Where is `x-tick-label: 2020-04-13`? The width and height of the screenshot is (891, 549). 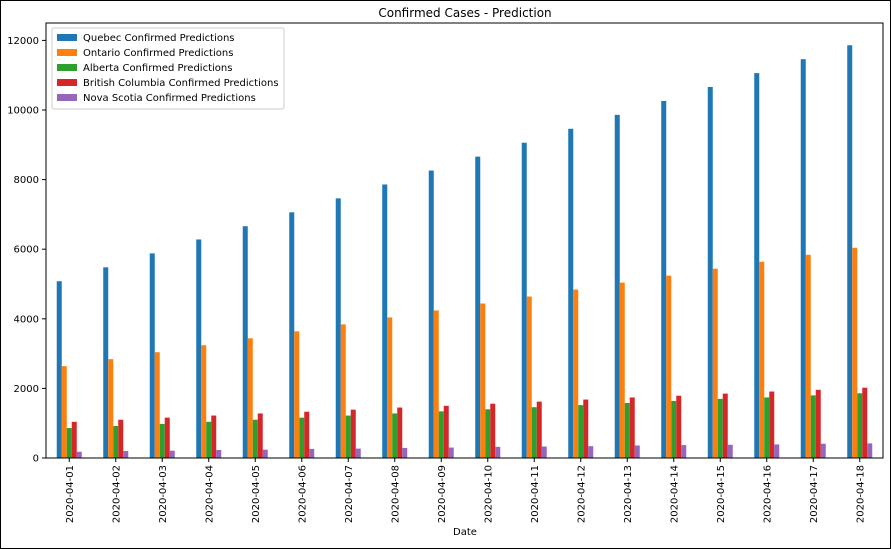 x-tick-label: 2020-04-13 is located at coordinates (628, 494).